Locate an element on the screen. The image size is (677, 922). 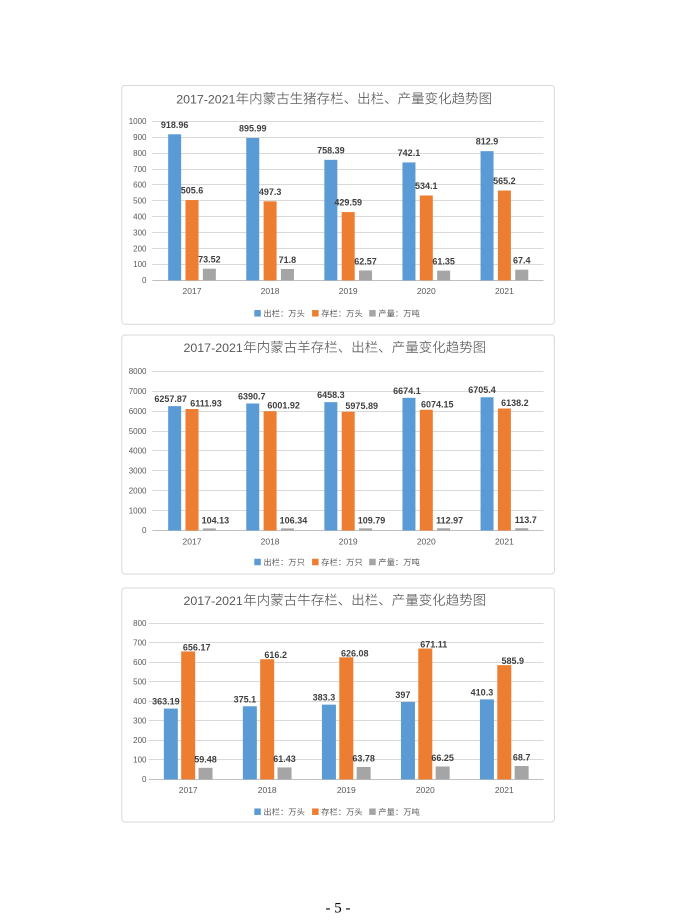
svg-text: 6257.87 is located at coordinates (170, 399).